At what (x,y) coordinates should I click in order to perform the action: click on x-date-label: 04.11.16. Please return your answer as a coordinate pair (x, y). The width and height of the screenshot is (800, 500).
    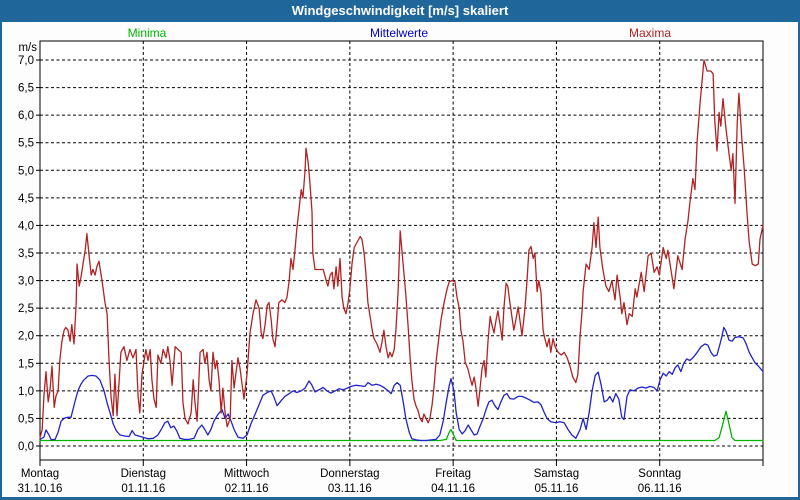
    Looking at the image, I should click on (453, 489).